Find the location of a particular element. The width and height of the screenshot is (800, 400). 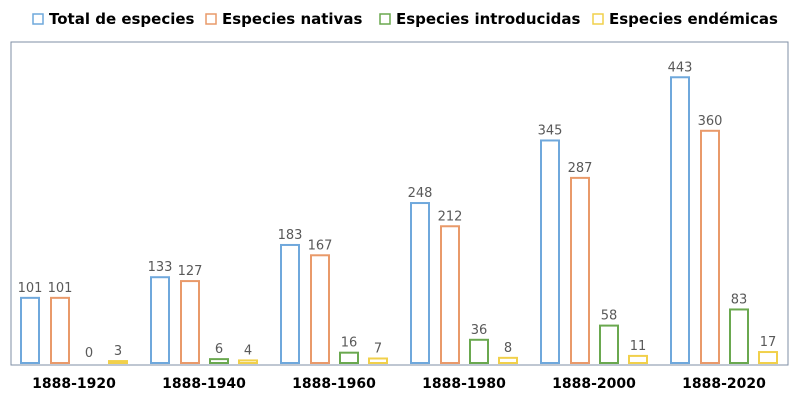

bar-especies-nativas-1888-1940 is located at coordinates (190, 322).